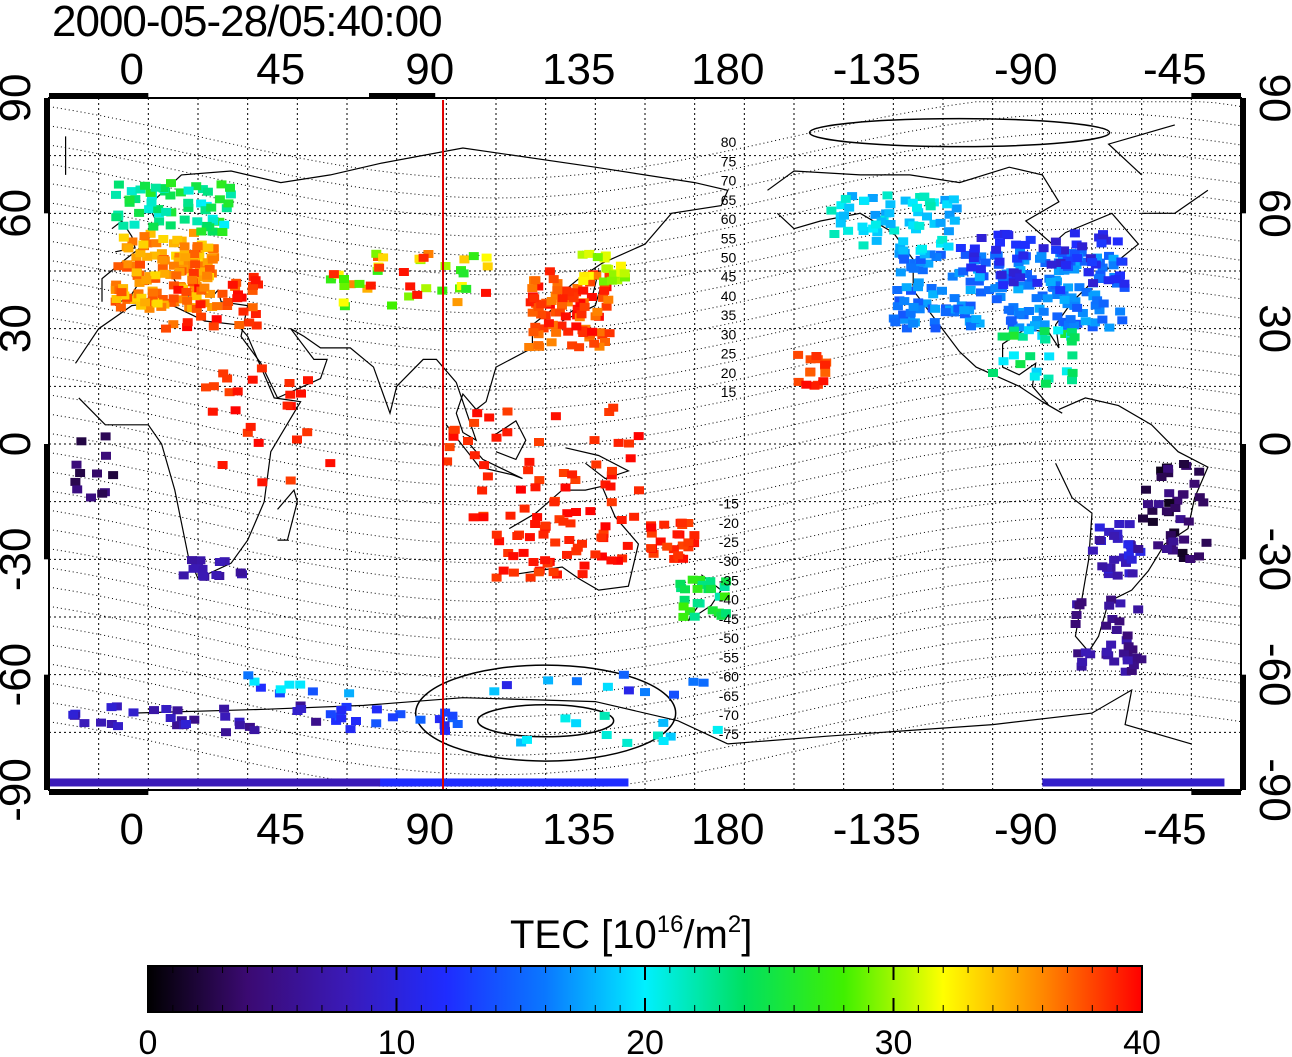 The width and height of the screenshot is (1292, 1057). I want to click on frame-bar, so click(402, 95).